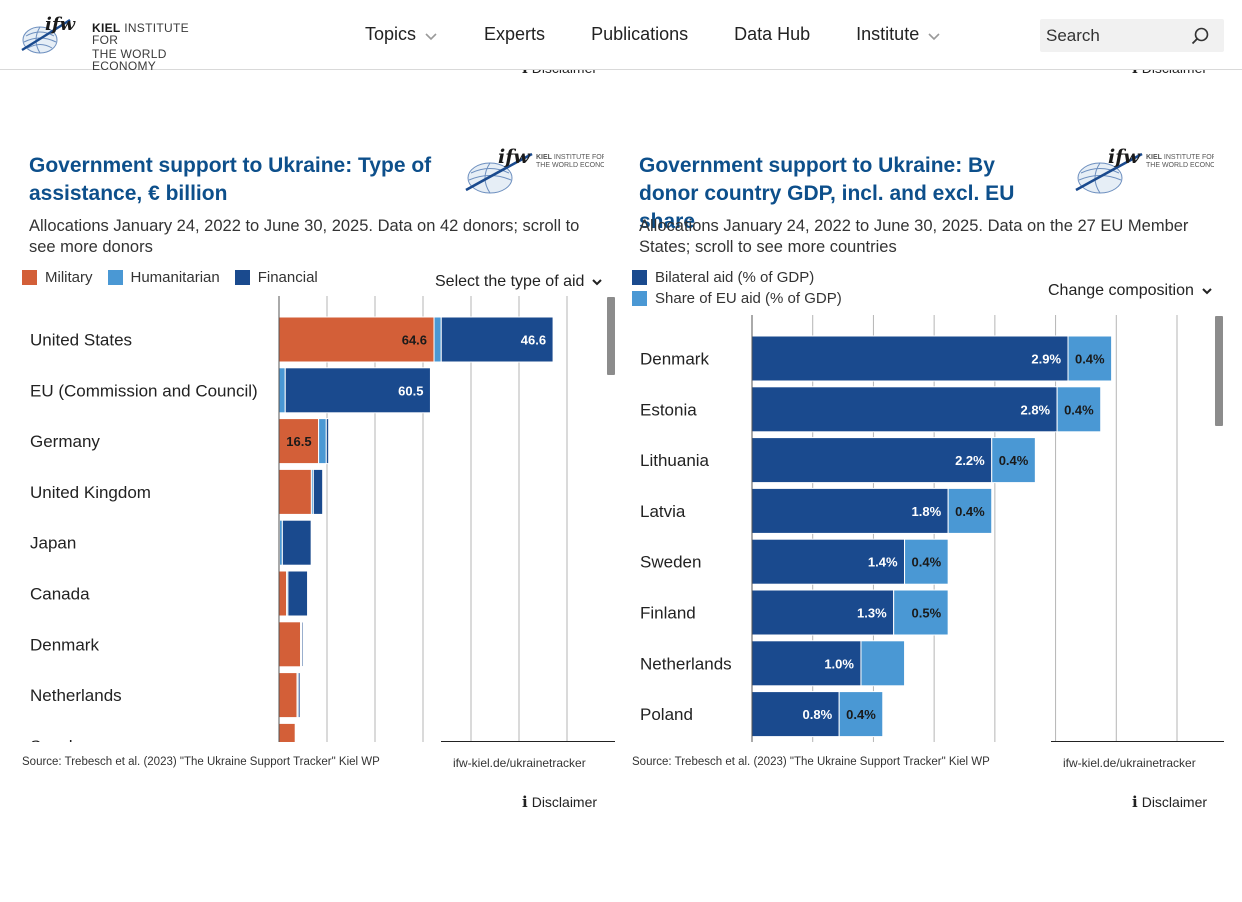 The width and height of the screenshot is (1242, 902). What do you see at coordinates (519, 282) in the screenshot?
I see `aid-type-dropdown: Select the type of aid` at bounding box center [519, 282].